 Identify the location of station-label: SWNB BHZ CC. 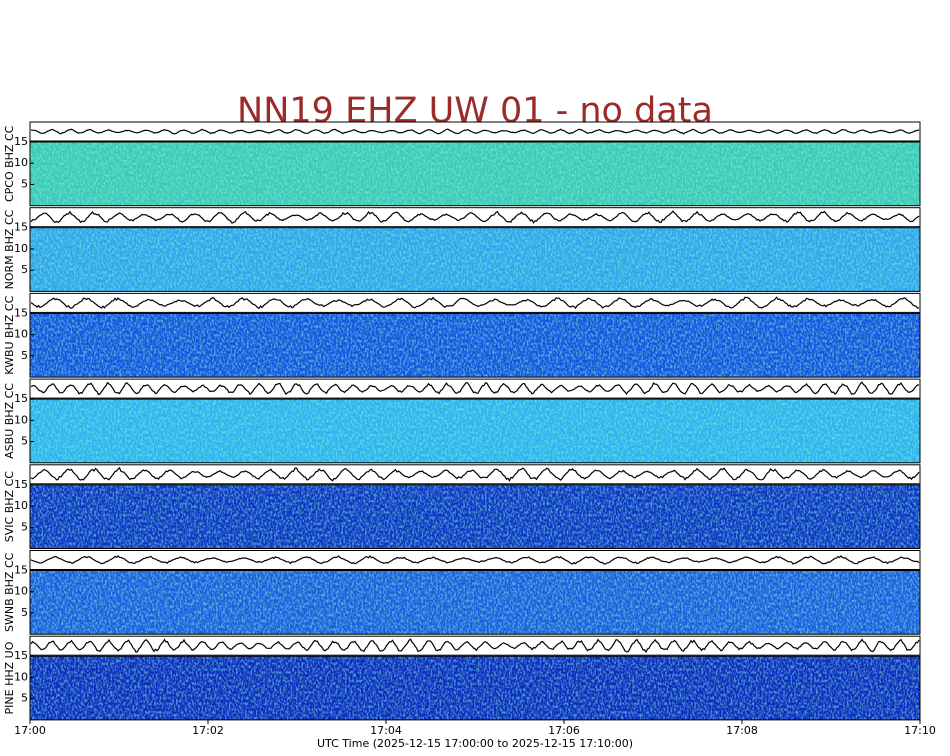
(9, 592).